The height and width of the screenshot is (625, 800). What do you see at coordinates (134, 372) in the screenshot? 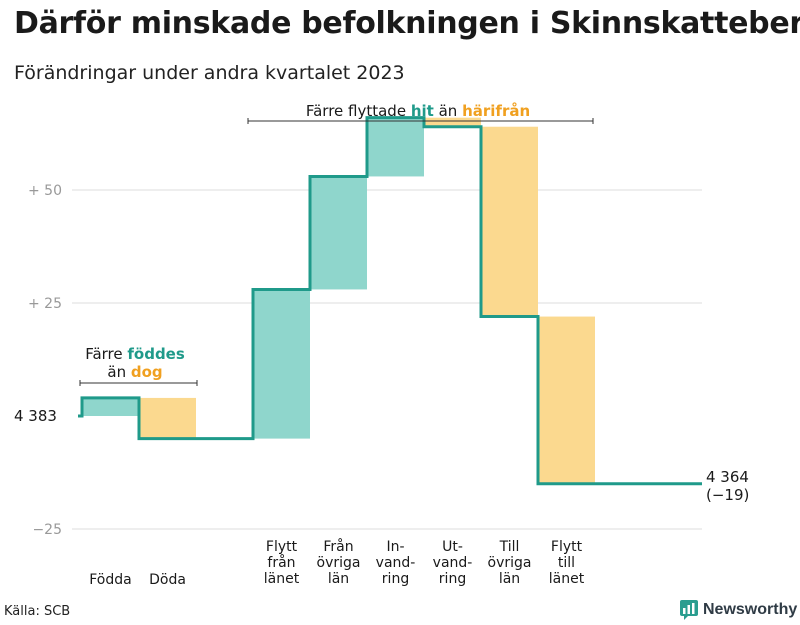
I see `annotation-births: än dog` at bounding box center [134, 372].